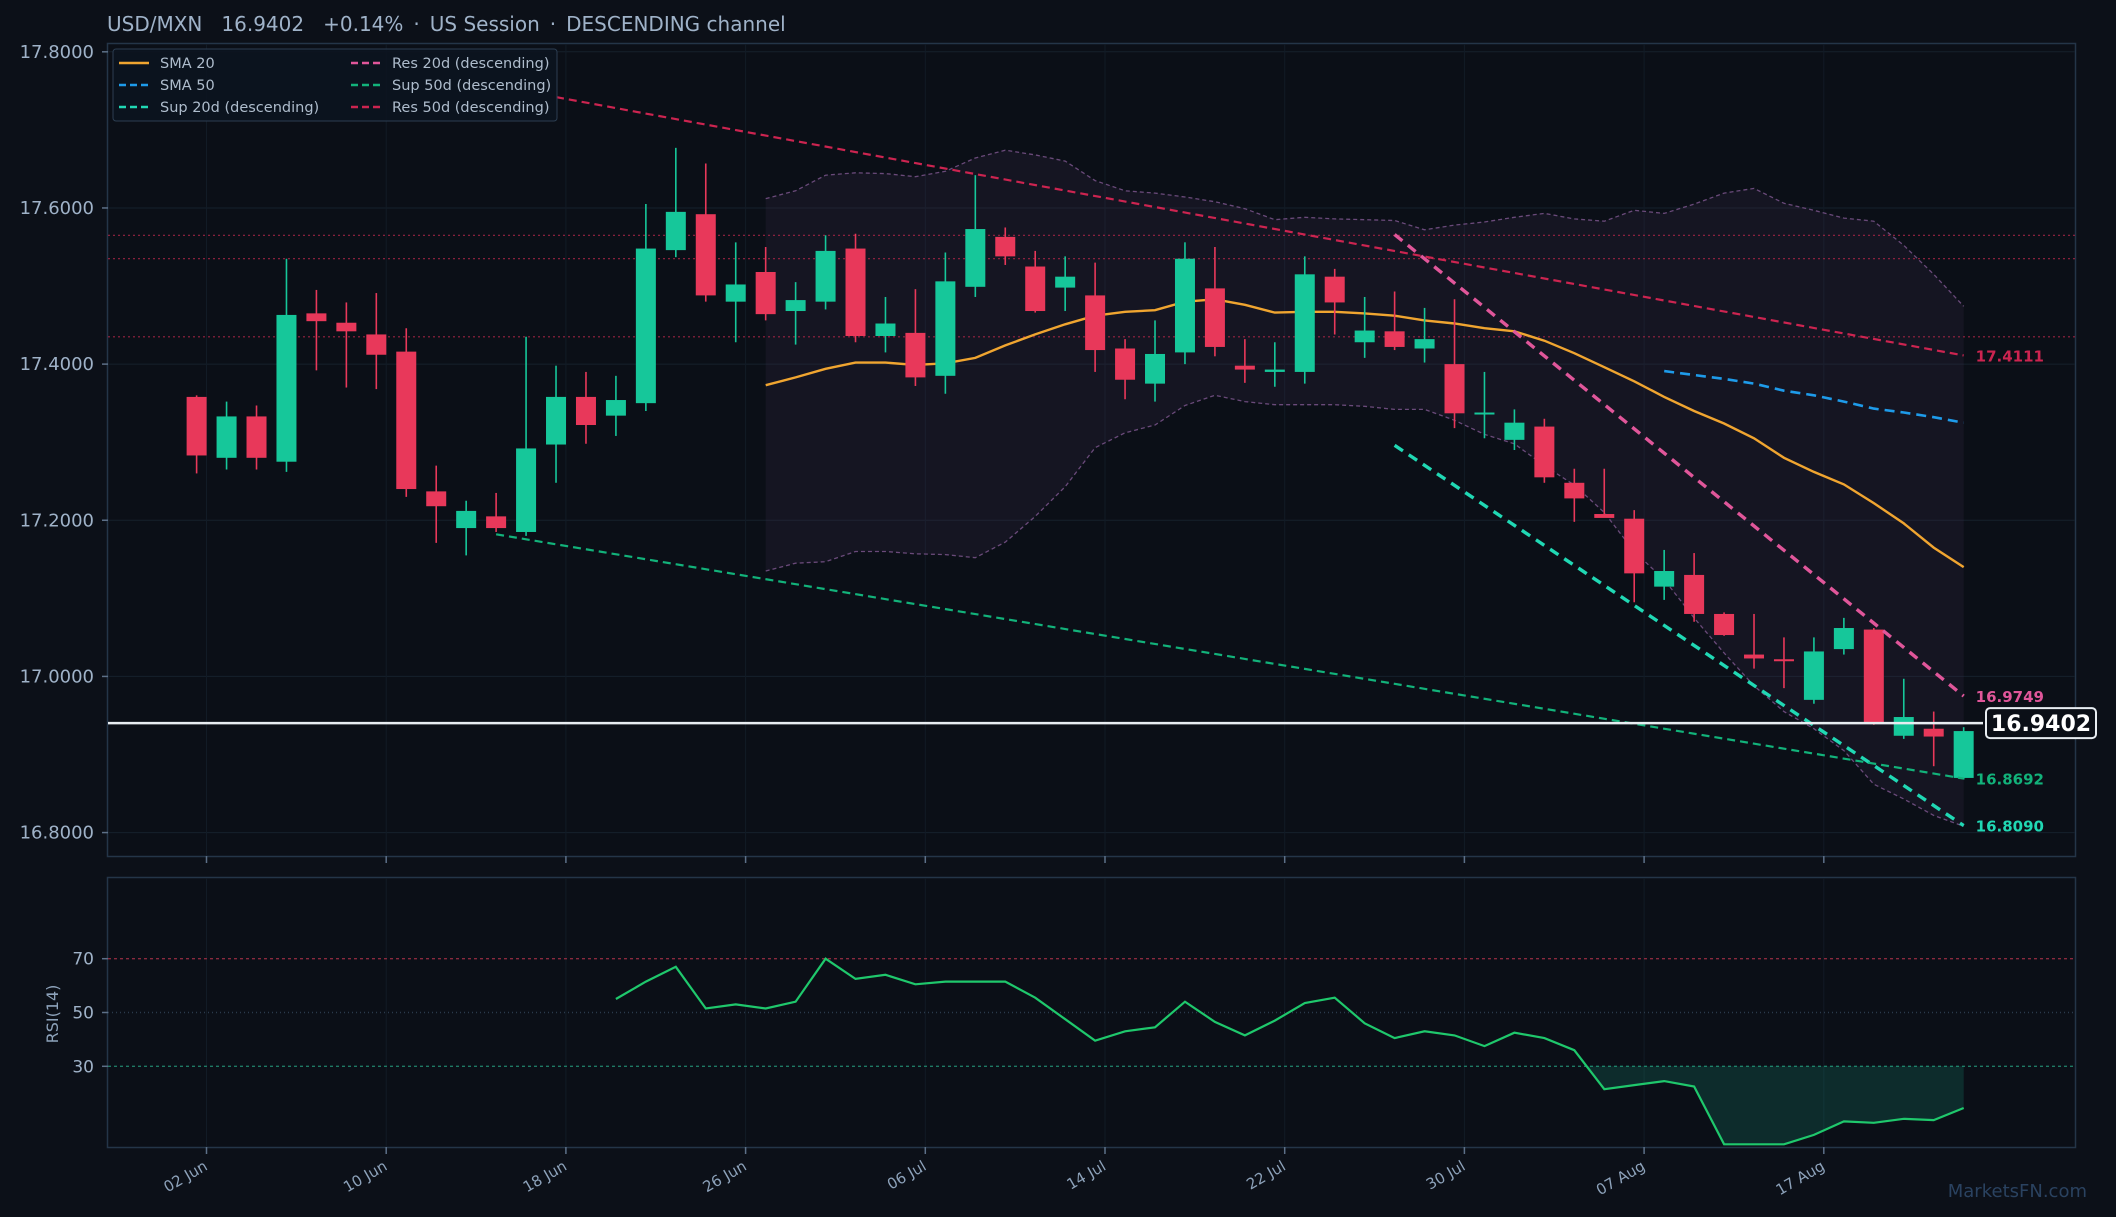 This screenshot has height=1217, width=2116. Describe the element at coordinates (187, 86) in the screenshot. I see `legend-label: SMA 50` at that location.